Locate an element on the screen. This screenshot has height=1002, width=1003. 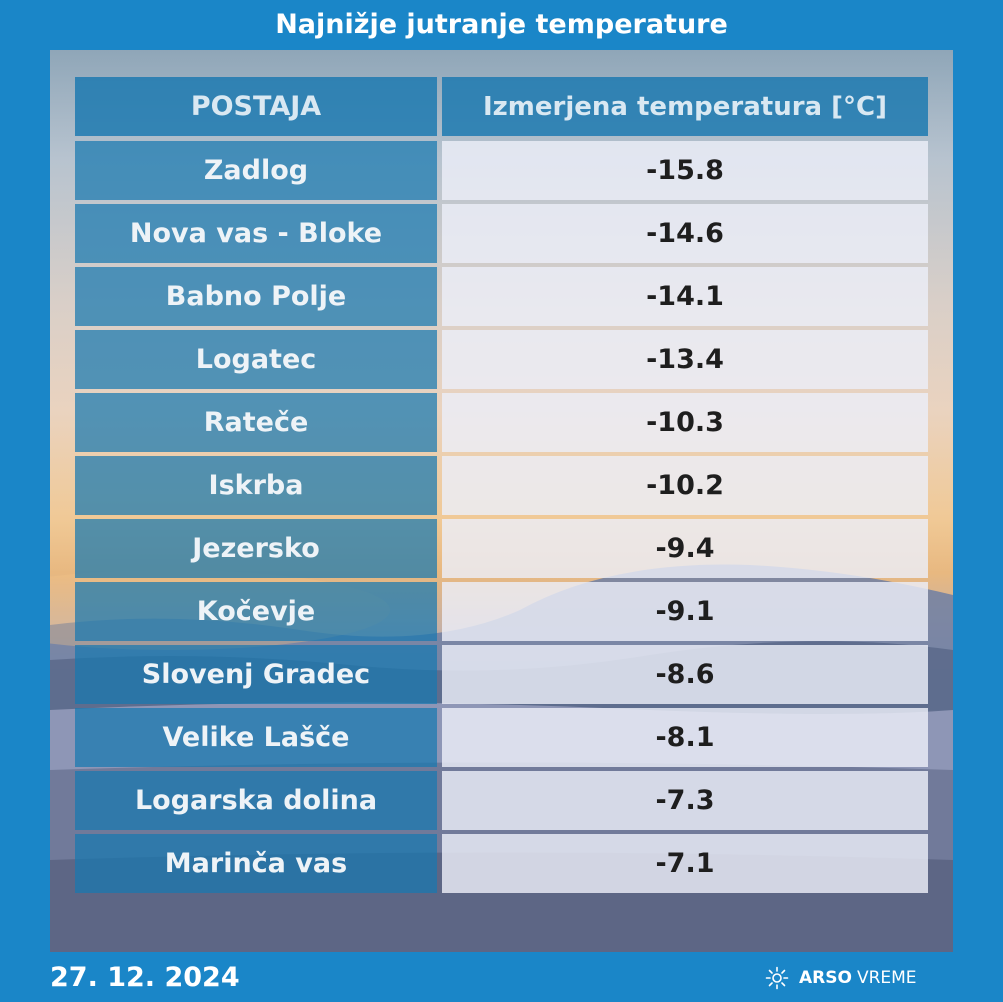
arso-vreme-logo: ARSO VREME is located at coordinates (841, 978).